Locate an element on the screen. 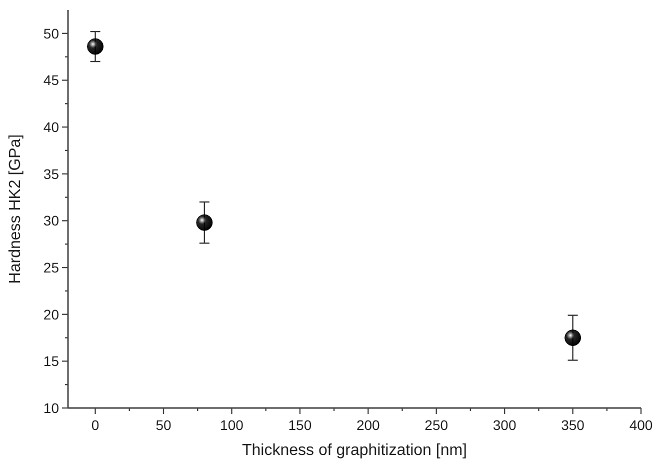 This screenshot has width=655, height=463. y-tick-label: 20 is located at coordinates (51, 314).